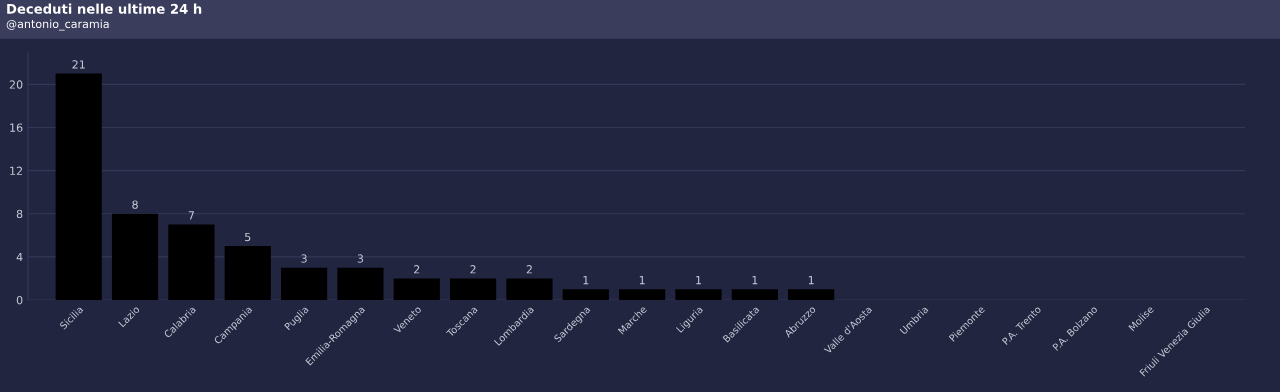  What do you see at coordinates (135, 204) in the screenshot?
I see `data-label: 8` at bounding box center [135, 204].